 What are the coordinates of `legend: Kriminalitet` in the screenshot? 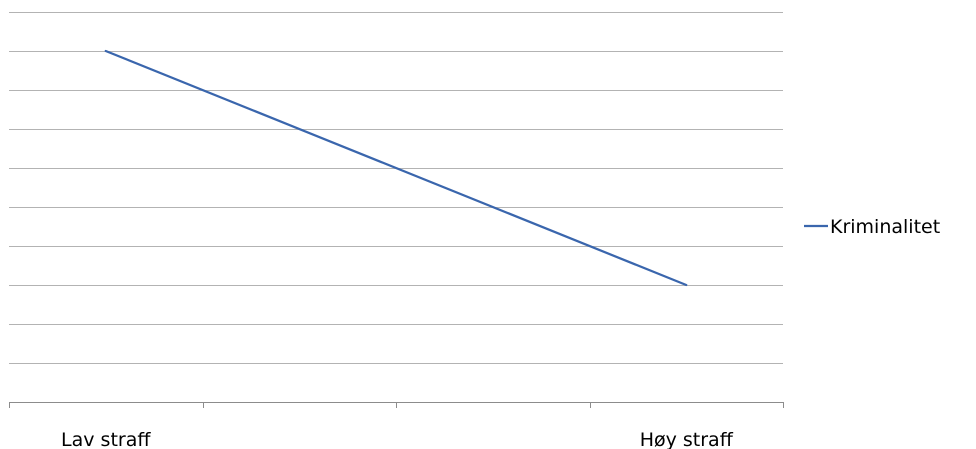 It's located at (872, 227).